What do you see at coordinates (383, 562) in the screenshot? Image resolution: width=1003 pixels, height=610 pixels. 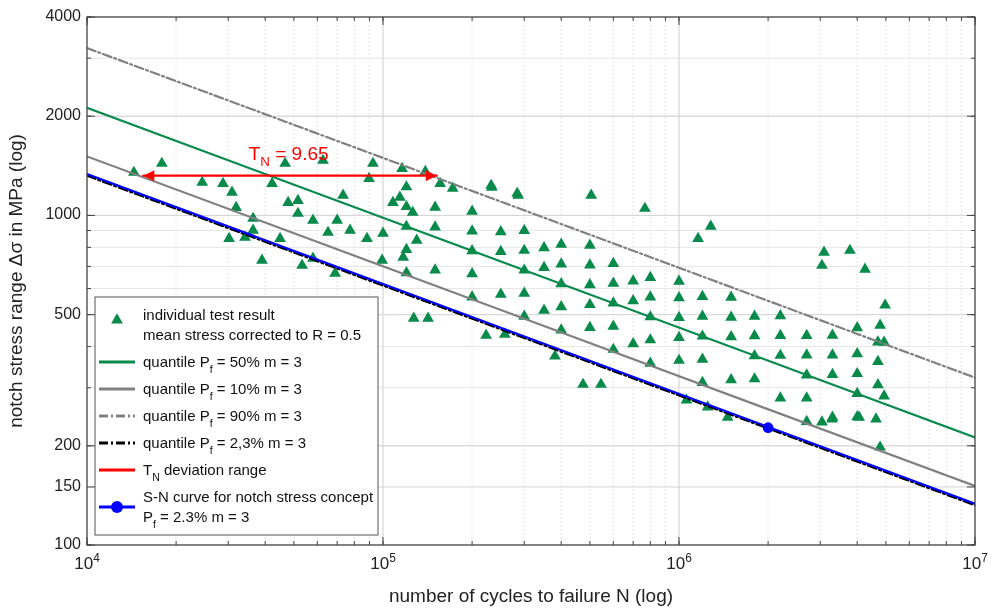 I see `x-tick-label: 10$^{5}$` at bounding box center [383, 562].